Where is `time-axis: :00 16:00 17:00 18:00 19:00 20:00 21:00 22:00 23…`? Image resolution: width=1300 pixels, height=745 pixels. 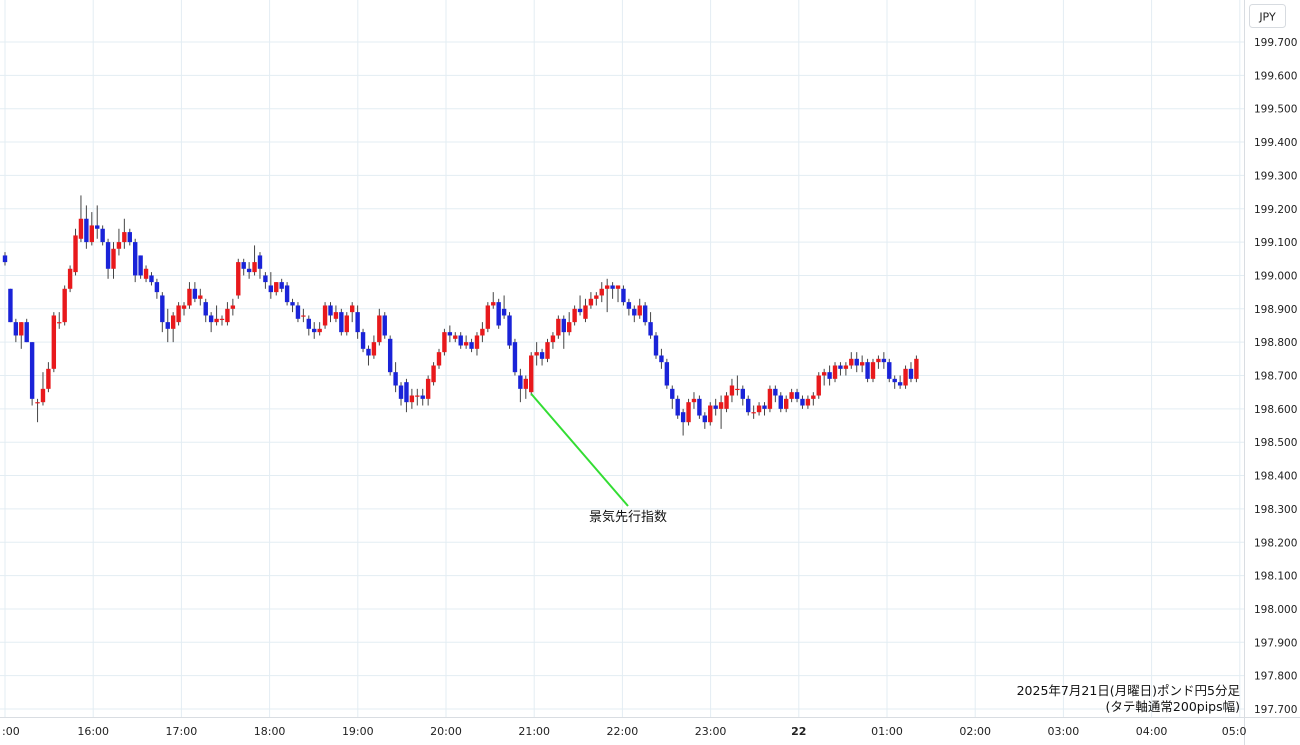
time-axis: :00 16:00 17:00 18:00 19:00 20:00 21:00 22:00 23… is located at coordinates (624, 731).